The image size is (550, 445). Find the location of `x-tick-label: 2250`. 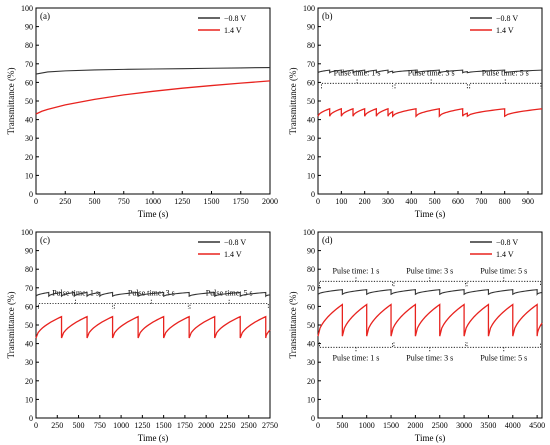

x-tick-label: 2250 is located at coordinates (227, 425).